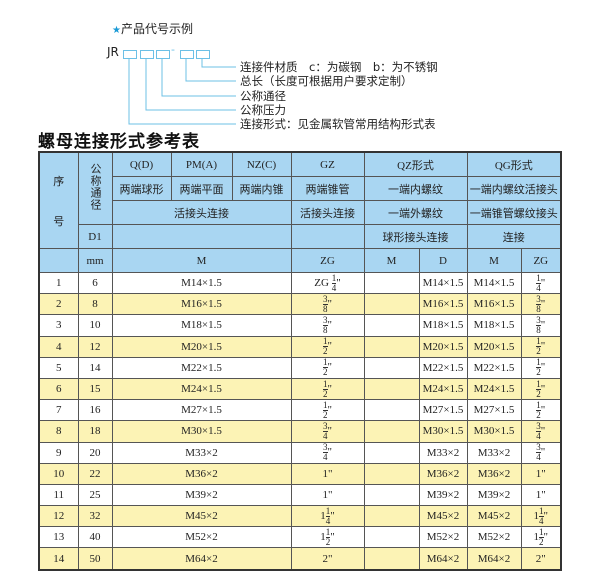 This screenshot has width=600, height=571. What do you see at coordinates (494, 283) in the screenshot?
I see `row-qg-m: M14×1.5` at bounding box center [494, 283].